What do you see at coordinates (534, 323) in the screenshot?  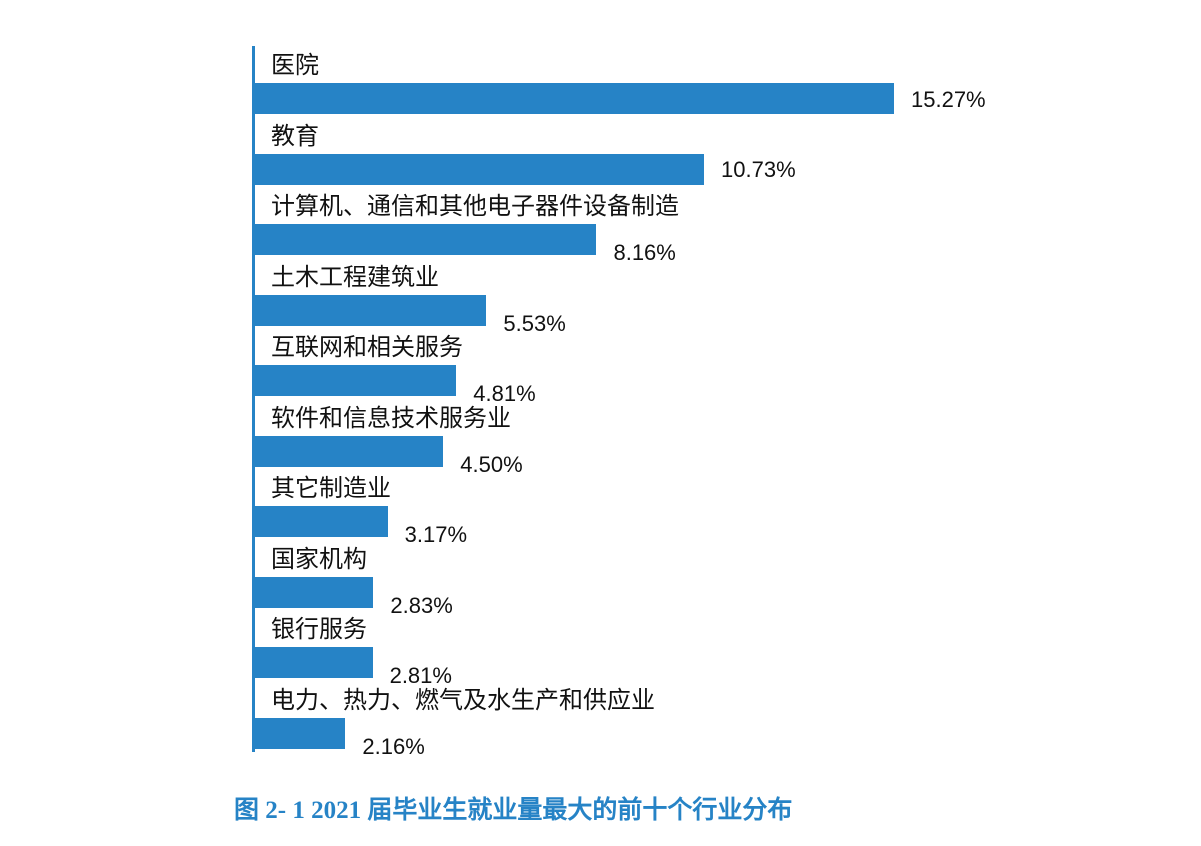 I see `value-label: 5.53%` at bounding box center [534, 323].